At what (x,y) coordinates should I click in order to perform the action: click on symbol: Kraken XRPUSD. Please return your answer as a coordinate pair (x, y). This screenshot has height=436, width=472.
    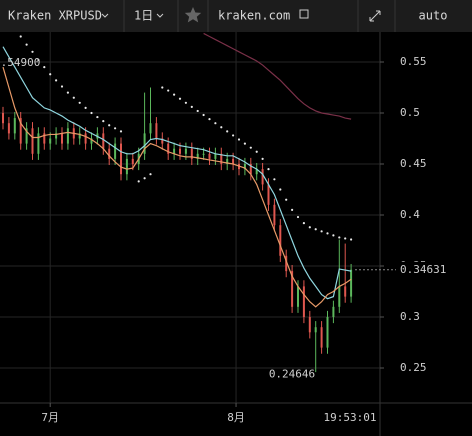
    Looking at the image, I should click on (55, 16).